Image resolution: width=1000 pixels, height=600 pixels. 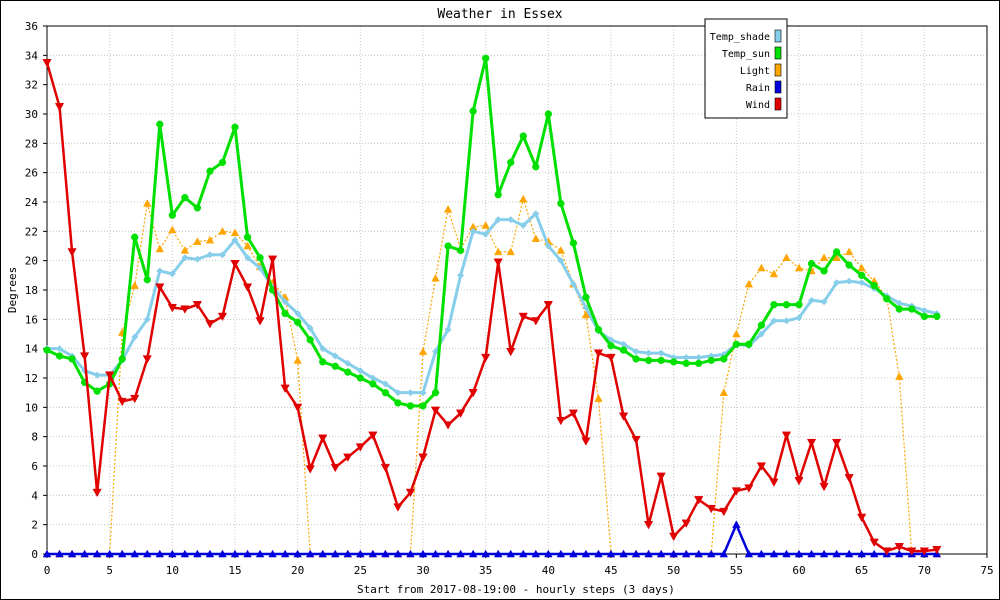 I want to click on y-tick-label: 20, so click(x=31, y=261).